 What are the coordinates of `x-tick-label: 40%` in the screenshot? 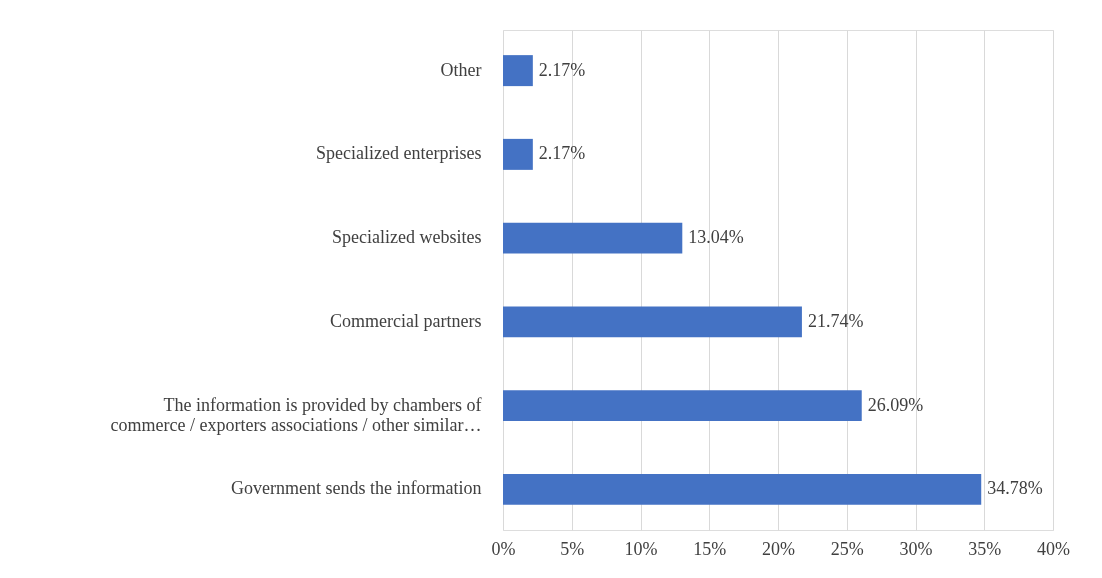 It's located at (1053, 548).